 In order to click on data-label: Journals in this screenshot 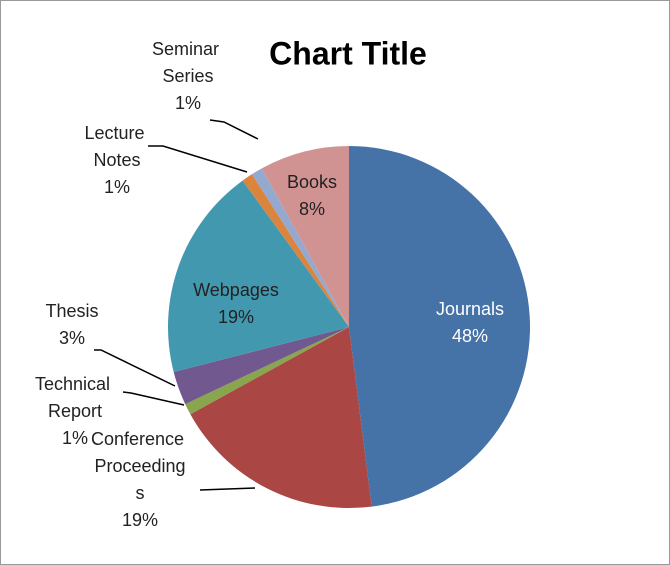, I will do `click(470, 309)`.